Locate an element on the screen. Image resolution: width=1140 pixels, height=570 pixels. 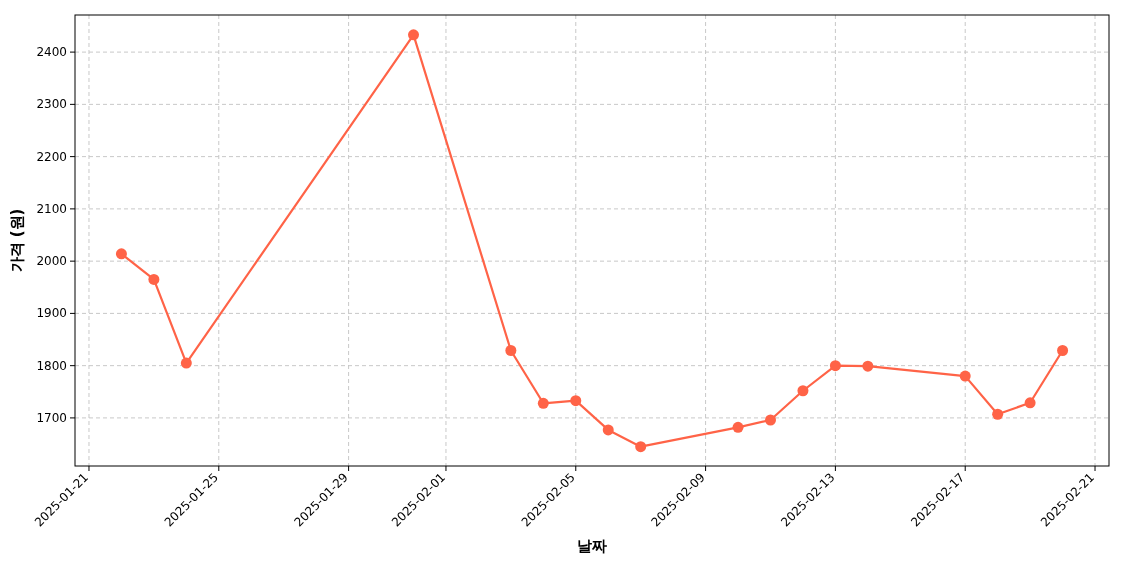
y-axis-title: 가격 (원) is located at coordinates (17, 240).